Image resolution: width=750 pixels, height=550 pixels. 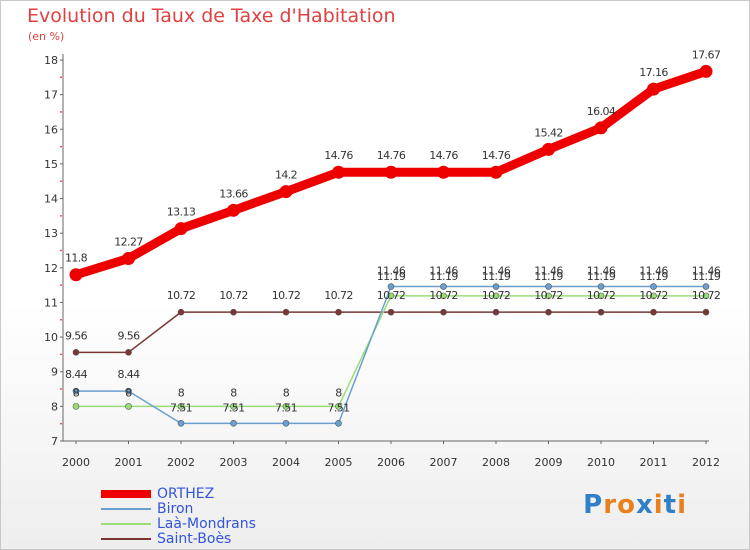 What do you see at coordinates (706, 54) in the screenshot?
I see `data-label: 17.67` at bounding box center [706, 54].